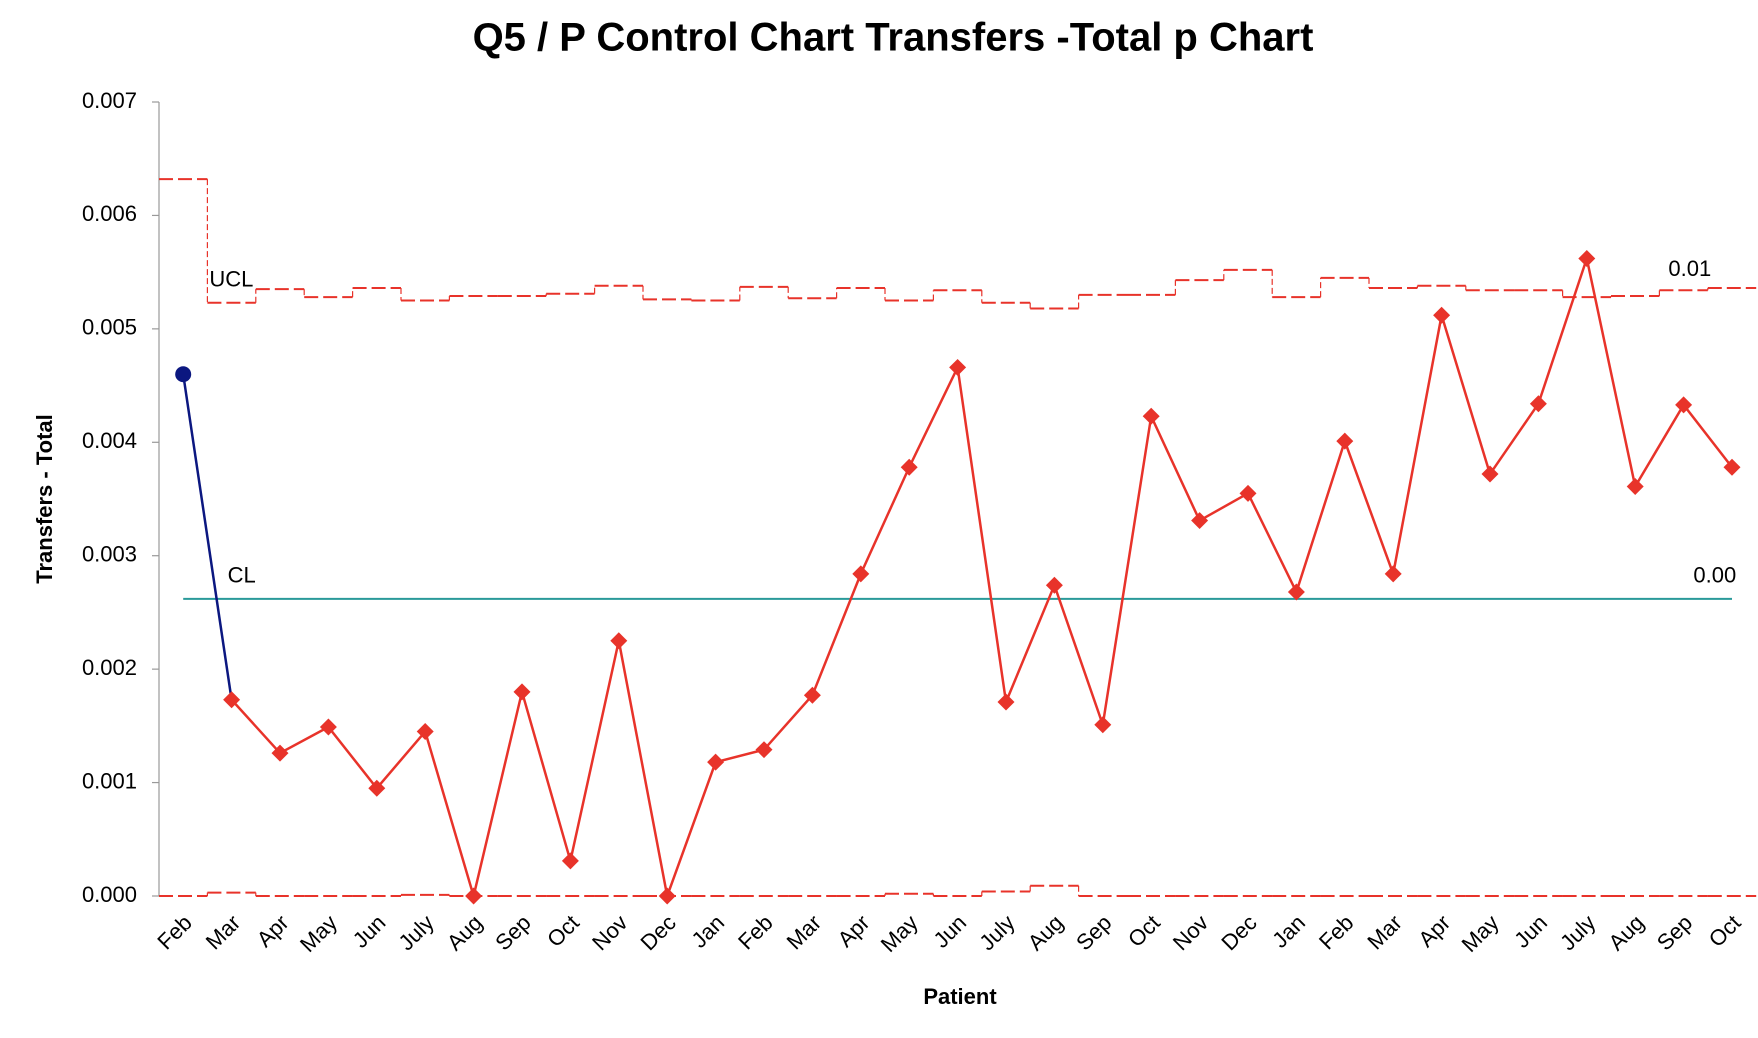 This screenshot has height=1038, width=1758. Describe the element at coordinates (960, 996) in the screenshot. I see `x-axis-title: Patient` at that location.